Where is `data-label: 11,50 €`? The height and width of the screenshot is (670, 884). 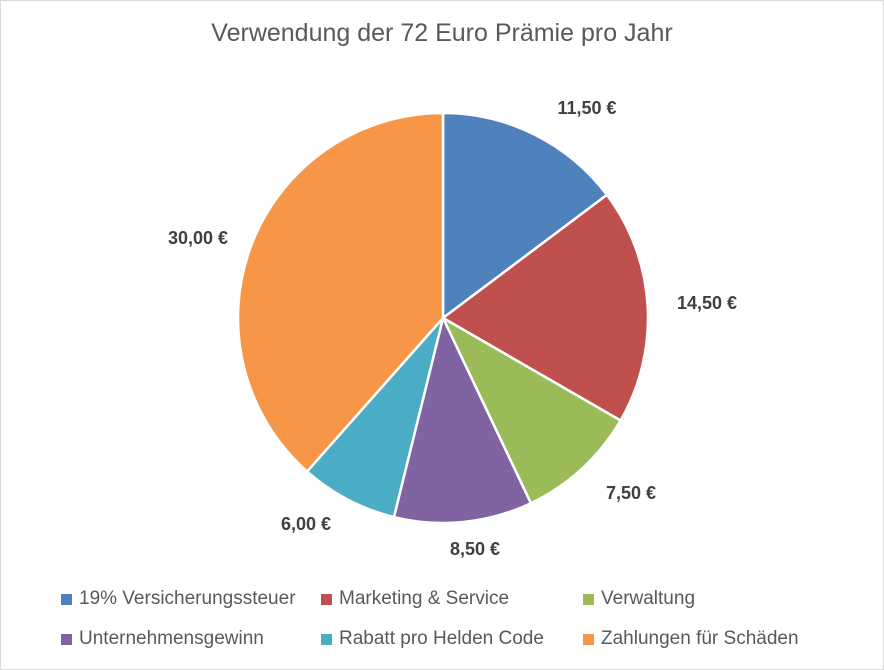 data-label: 11,50 € is located at coordinates (586, 108).